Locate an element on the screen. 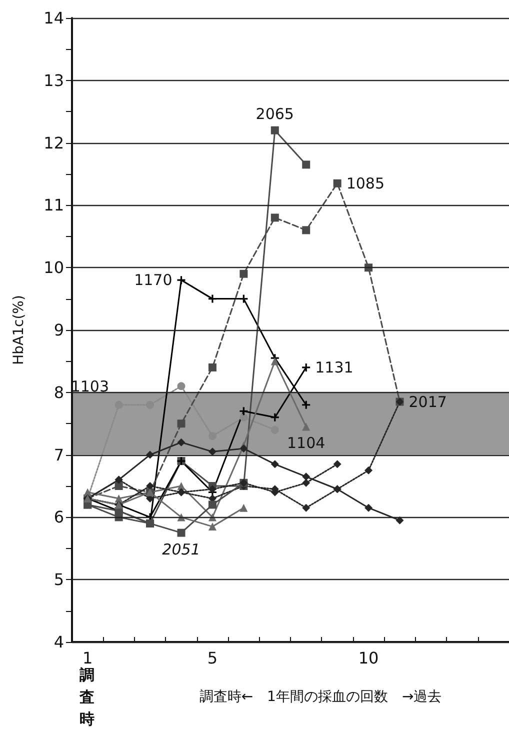 The image size is (509, 734). y-tick-label: 11 is located at coordinates (54, 205).